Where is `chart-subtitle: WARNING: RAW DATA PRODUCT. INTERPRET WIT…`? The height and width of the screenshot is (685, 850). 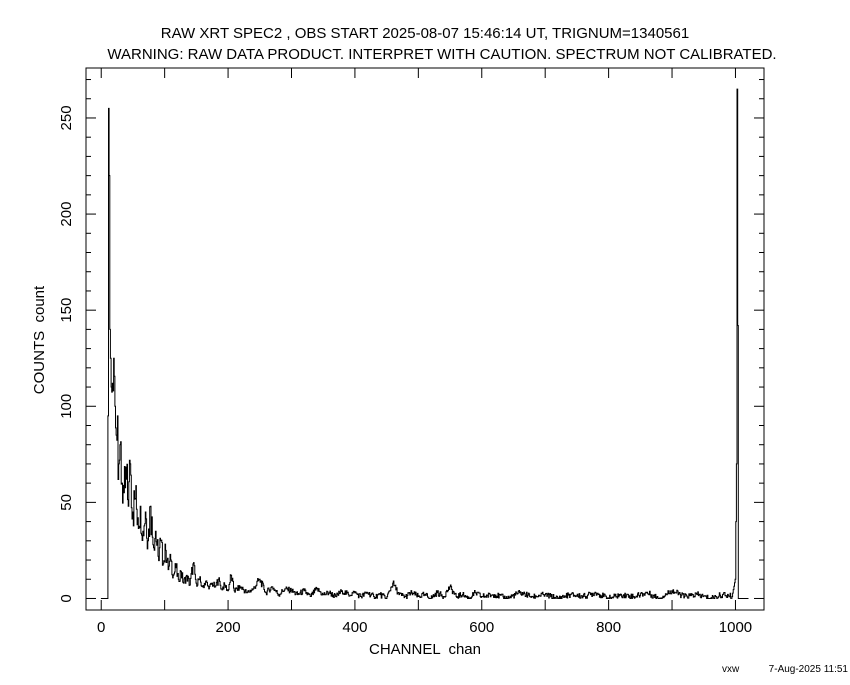 chart-subtitle: WARNING: RAW DATA PRODUCT. INTERPRET WIT… is located at coordinates (441, 54).